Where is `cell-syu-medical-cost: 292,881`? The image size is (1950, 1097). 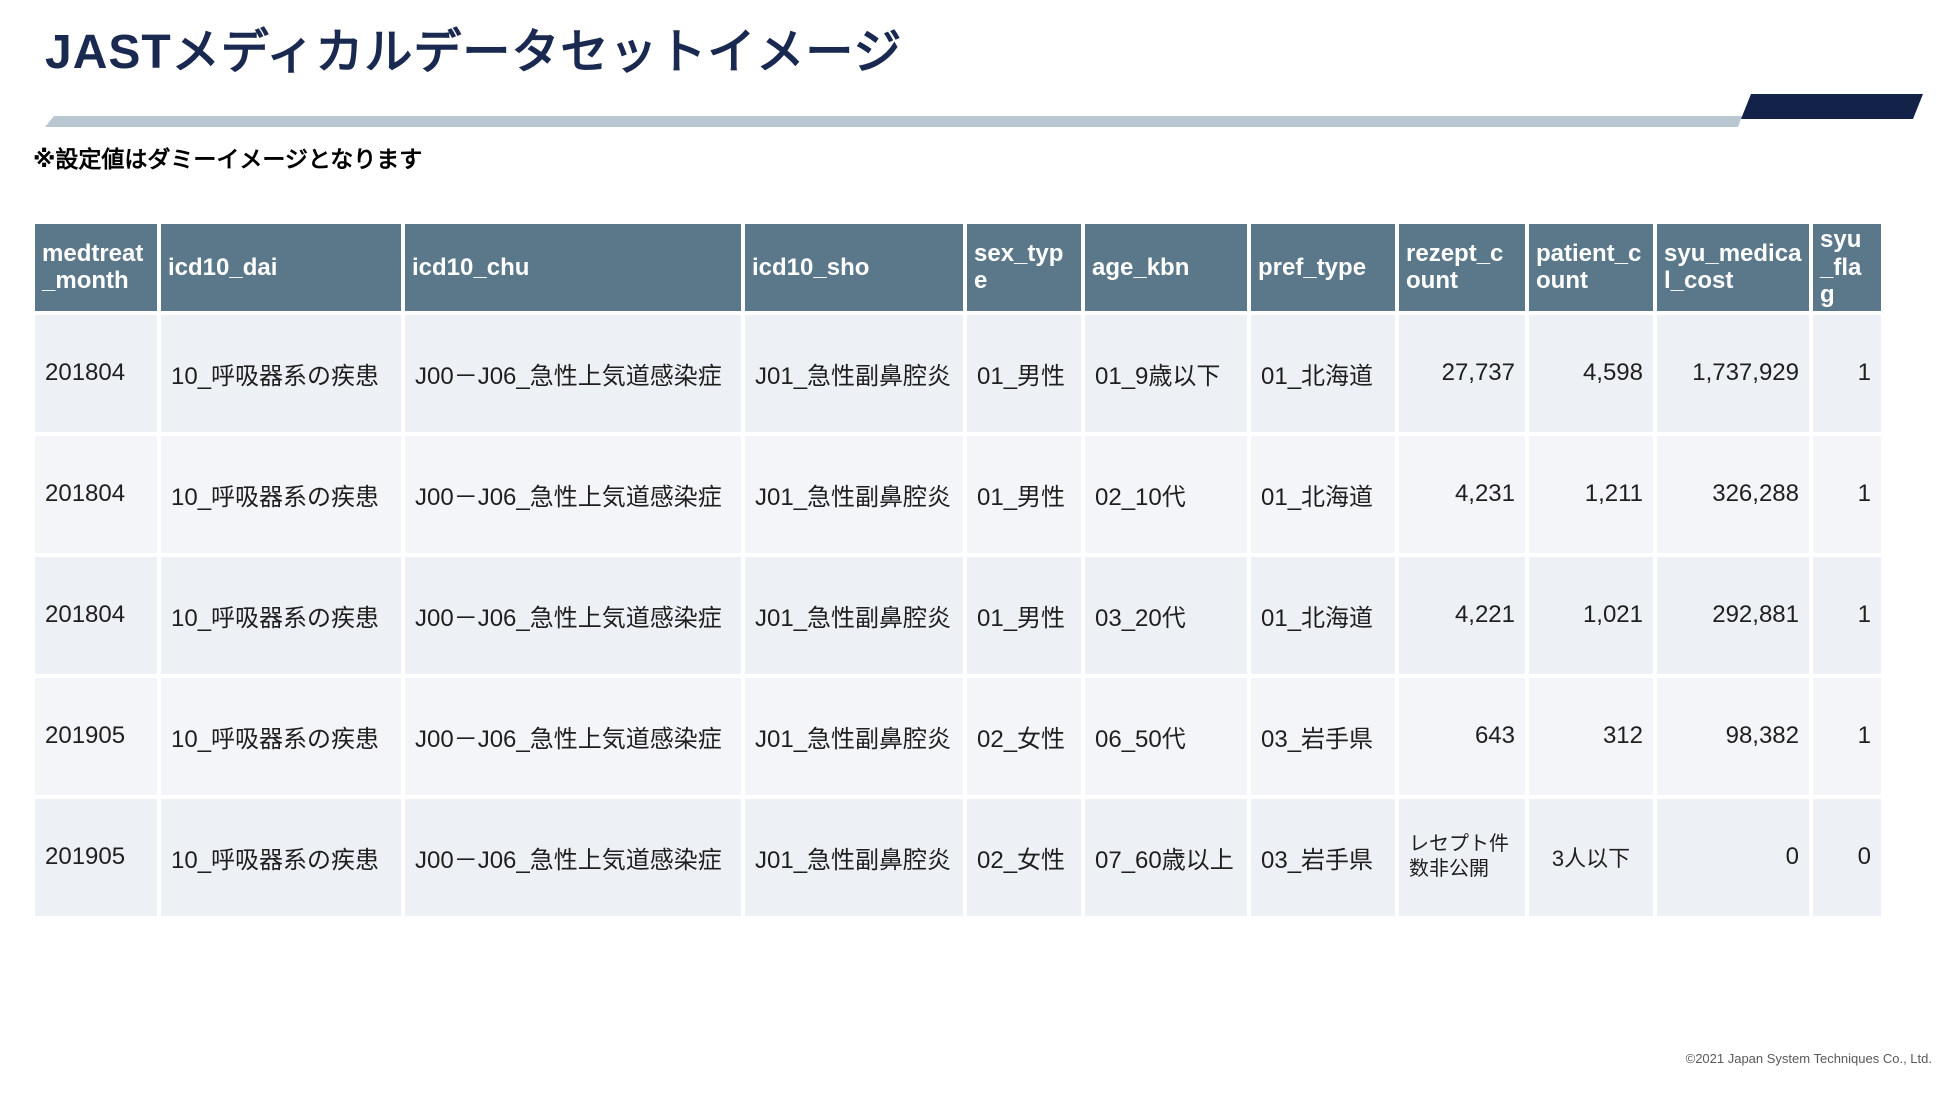
cell-syu-medical-cost: 292,881 is located at coordinates (1733, 615).